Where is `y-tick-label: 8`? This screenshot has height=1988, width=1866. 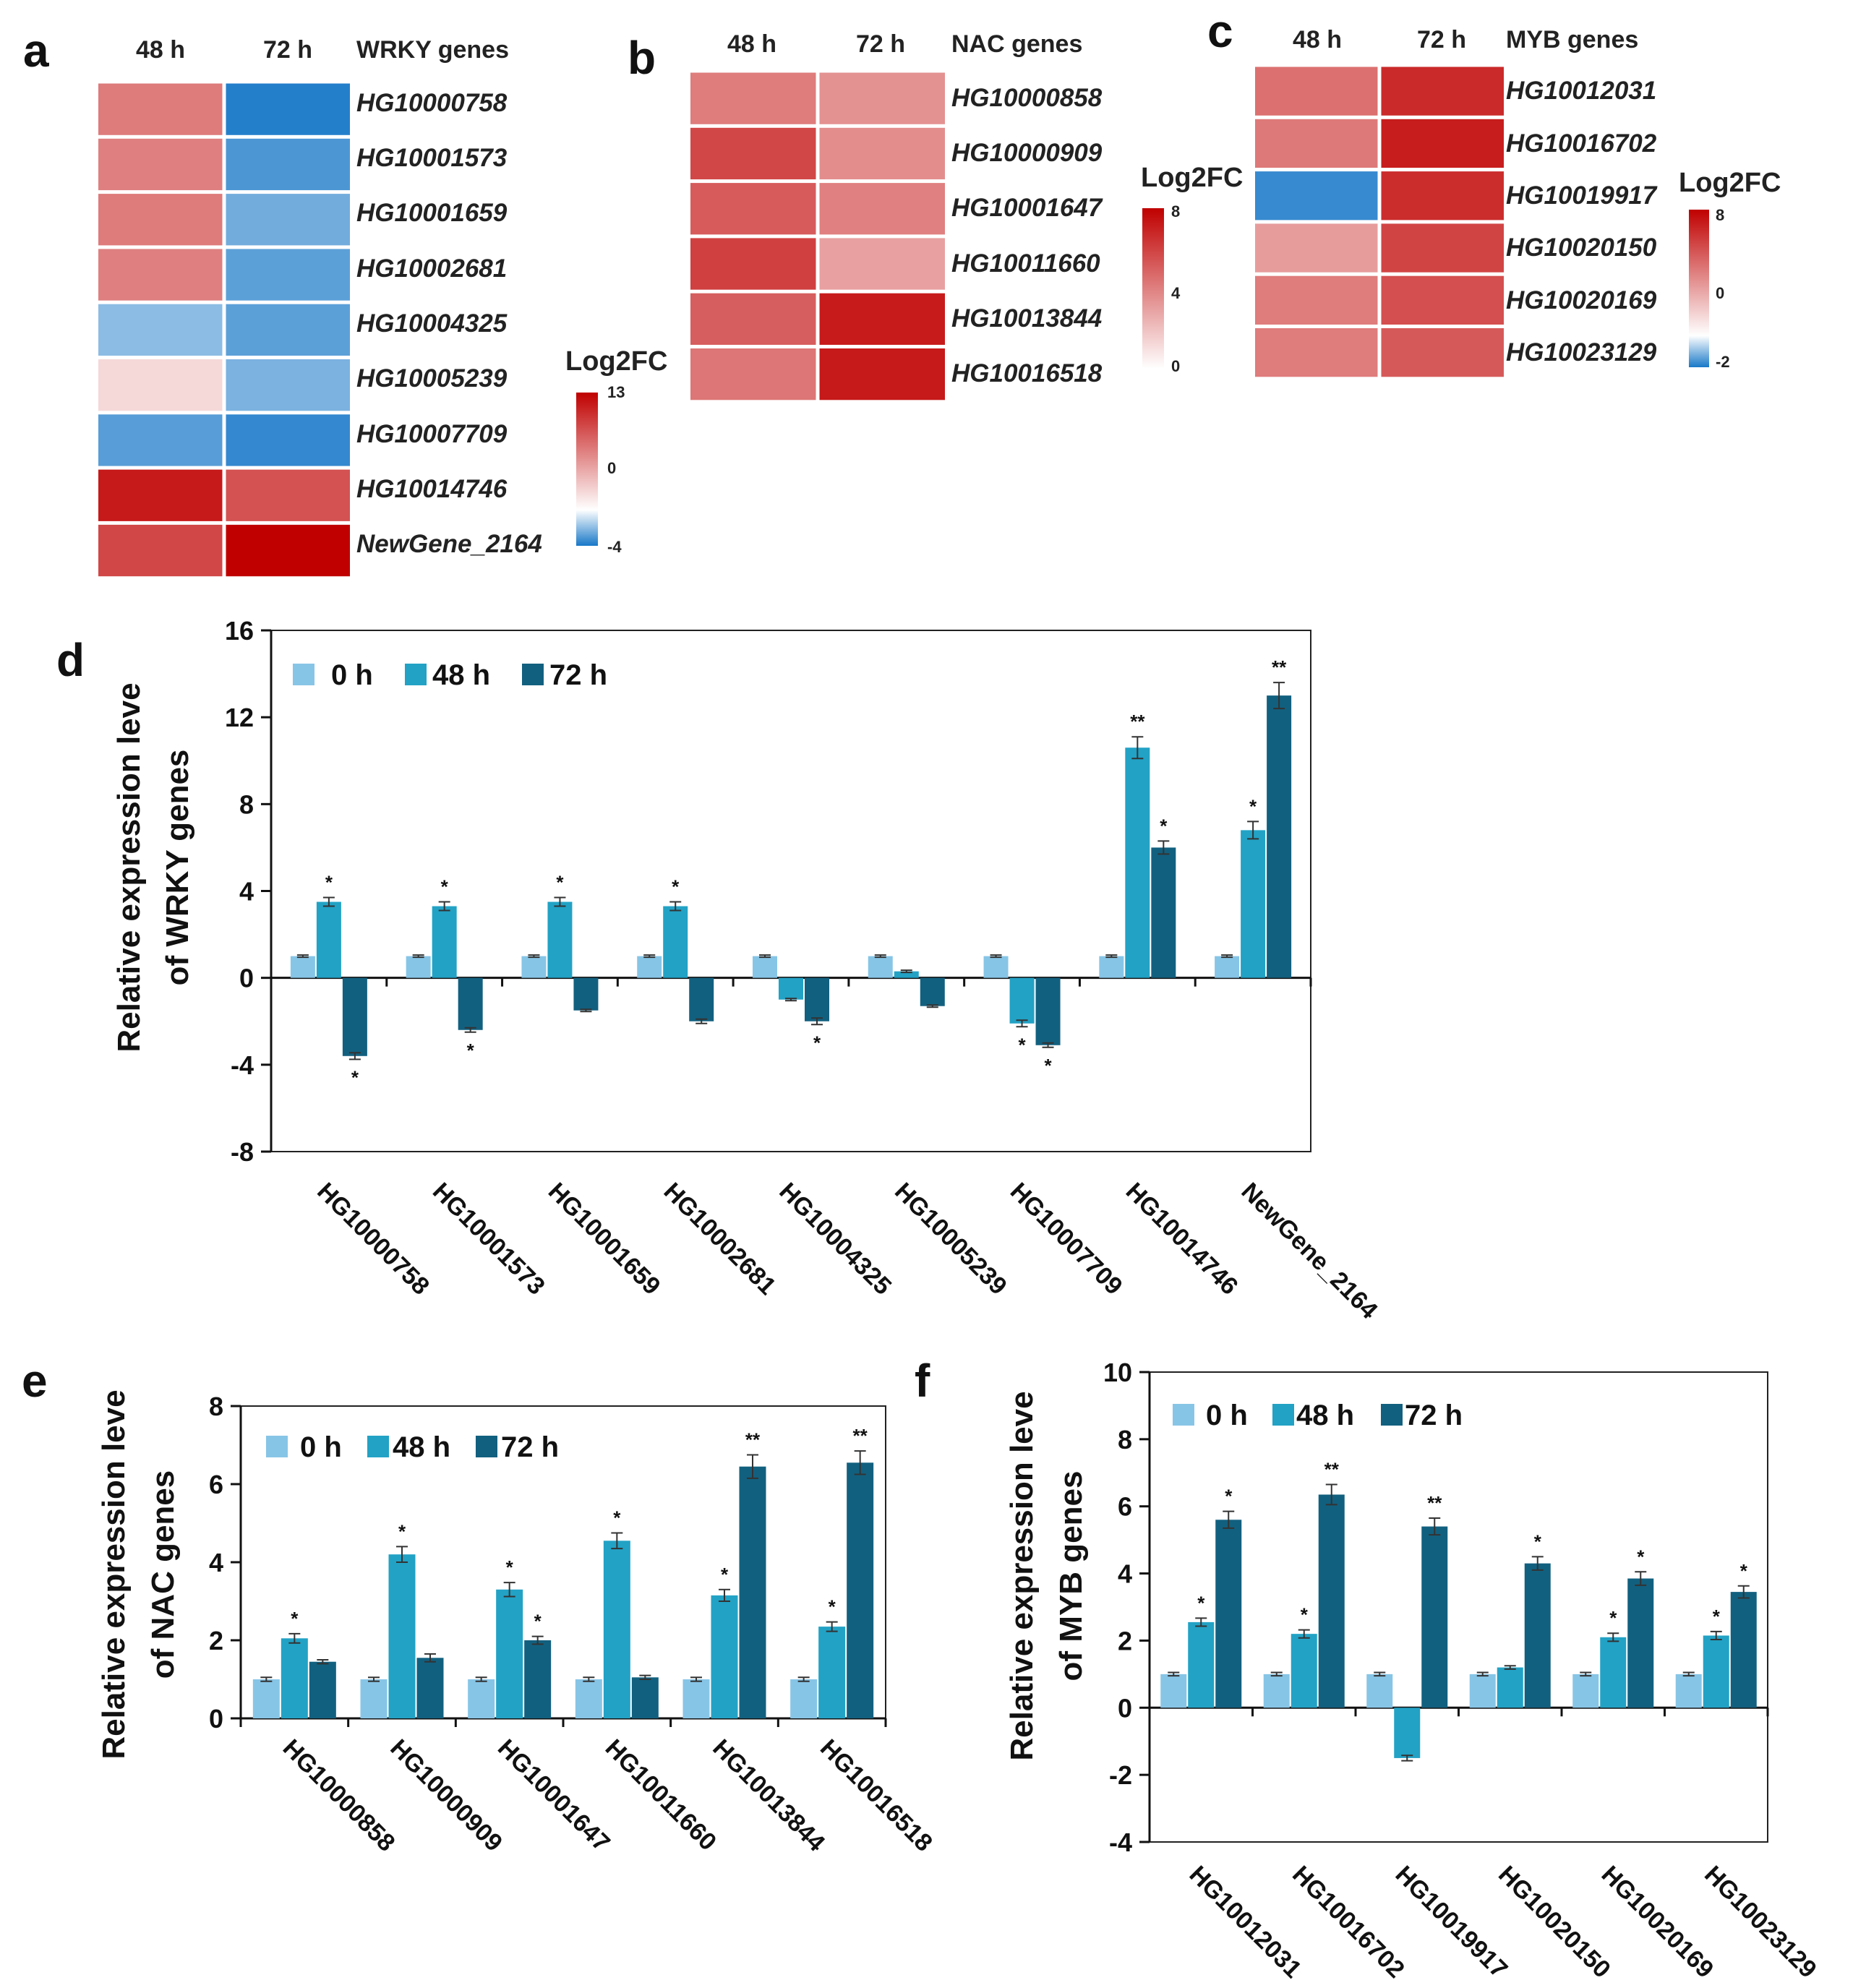 y-tick-label: 8 is located at coordinates (1125, 1439).